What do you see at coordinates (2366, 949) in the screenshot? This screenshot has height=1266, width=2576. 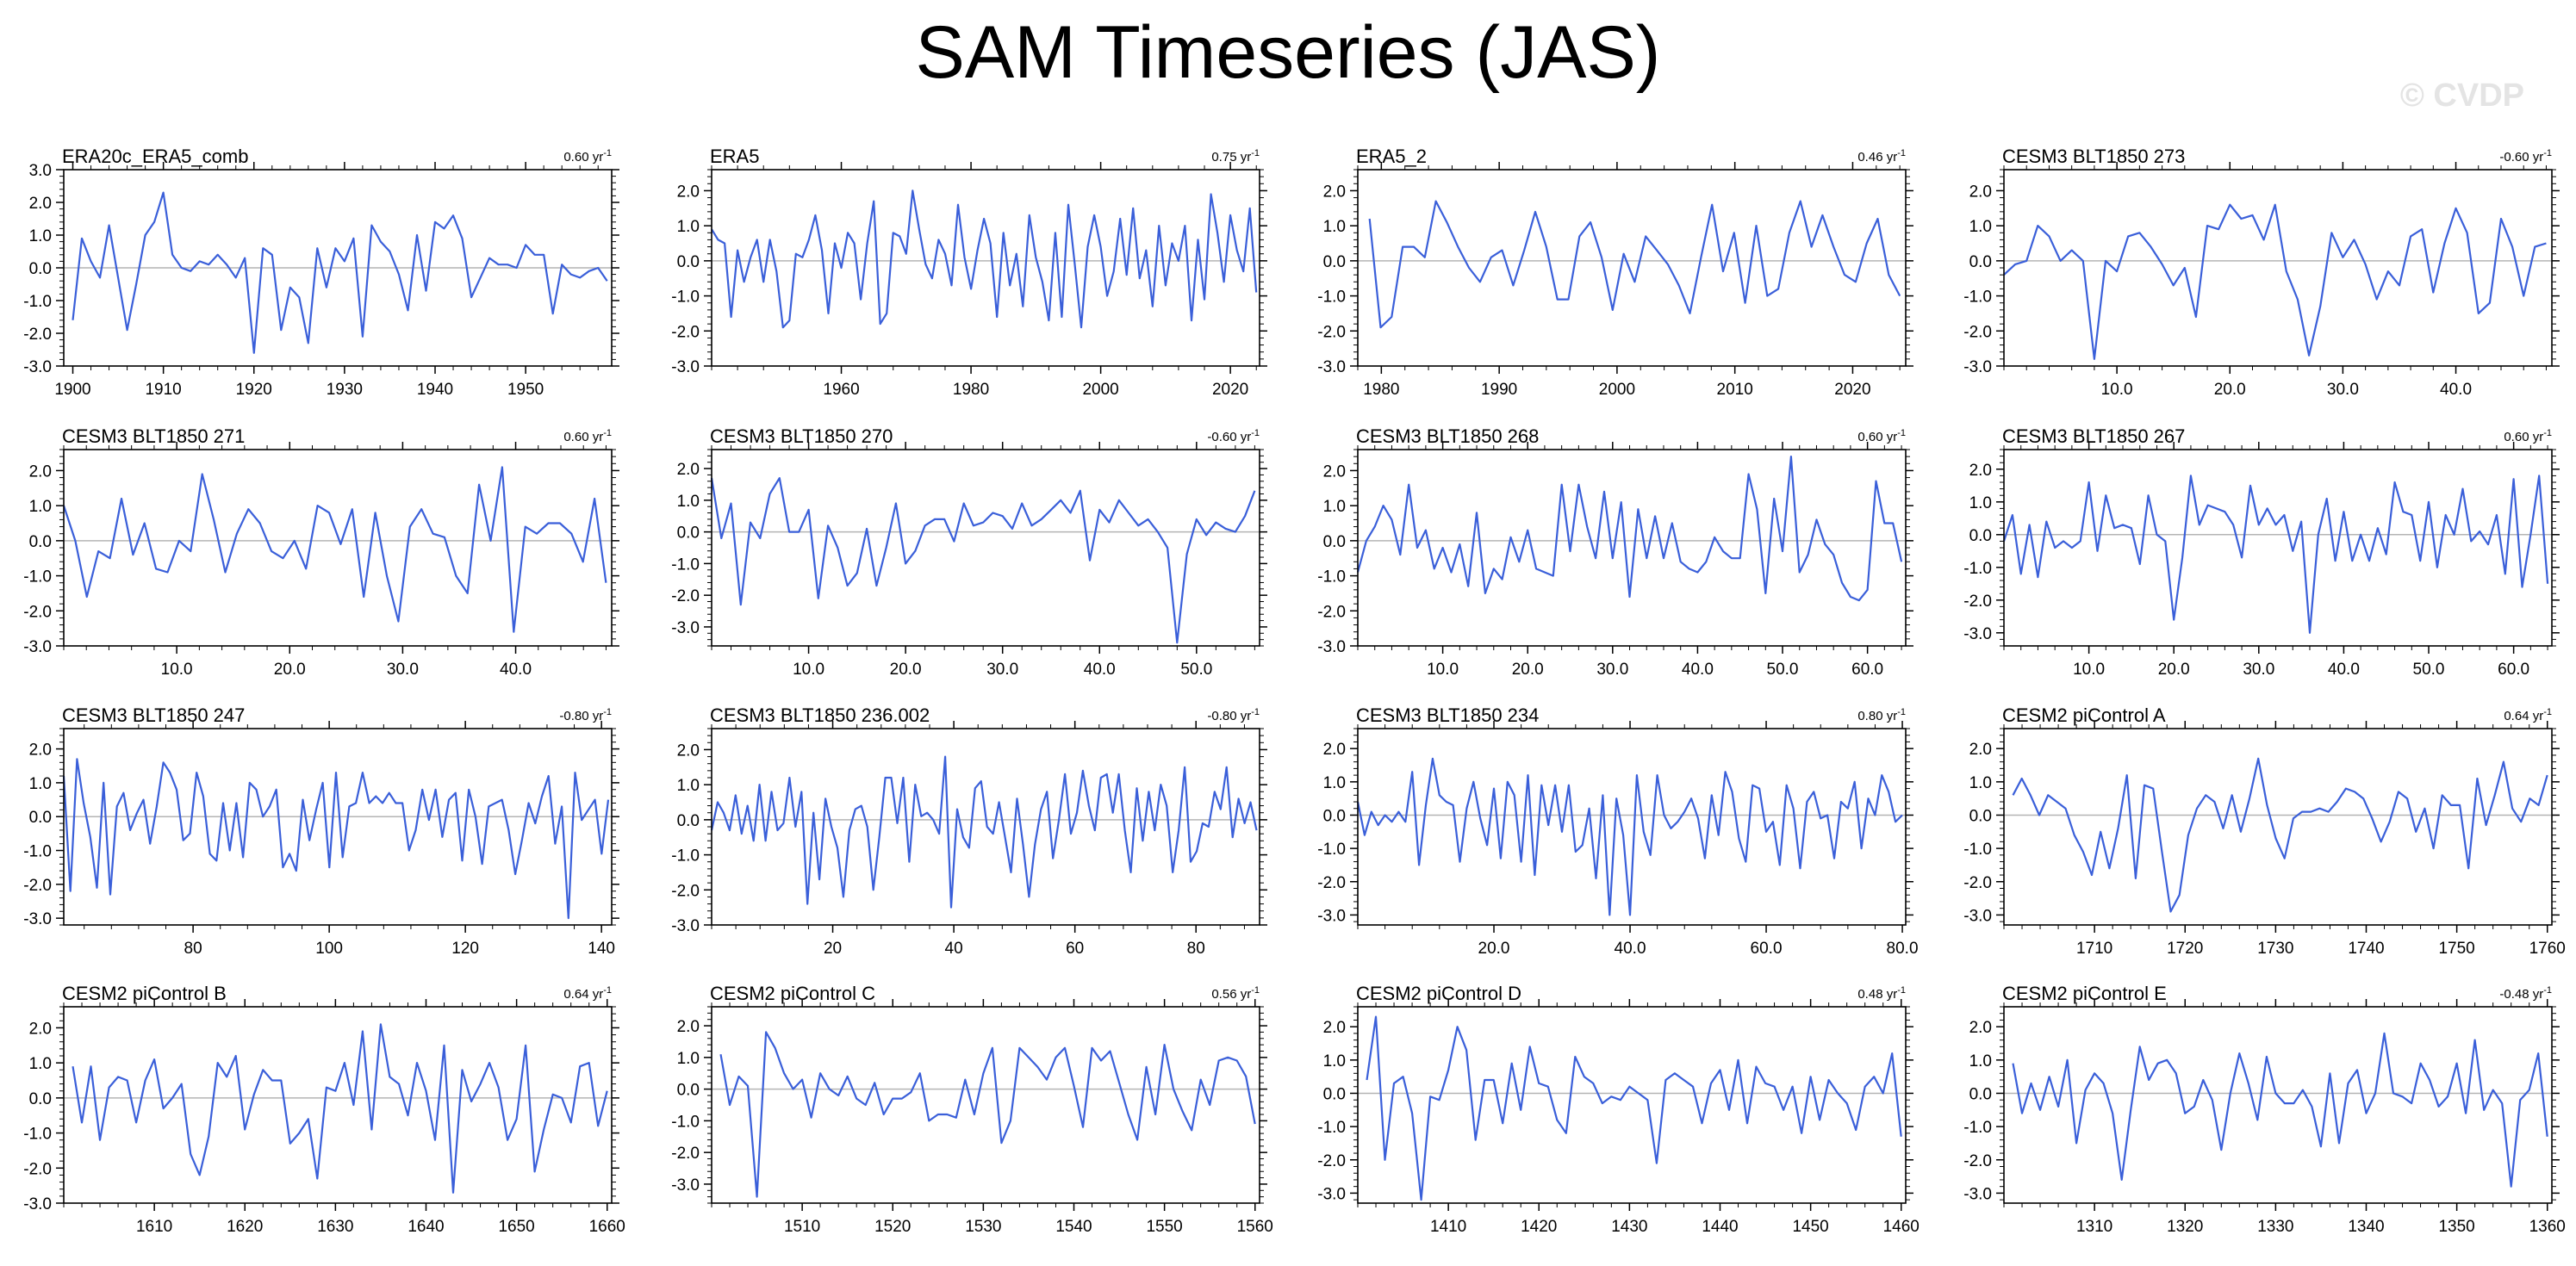 I see `x-tick-label: 1740` at bounding box center [2366, 949].